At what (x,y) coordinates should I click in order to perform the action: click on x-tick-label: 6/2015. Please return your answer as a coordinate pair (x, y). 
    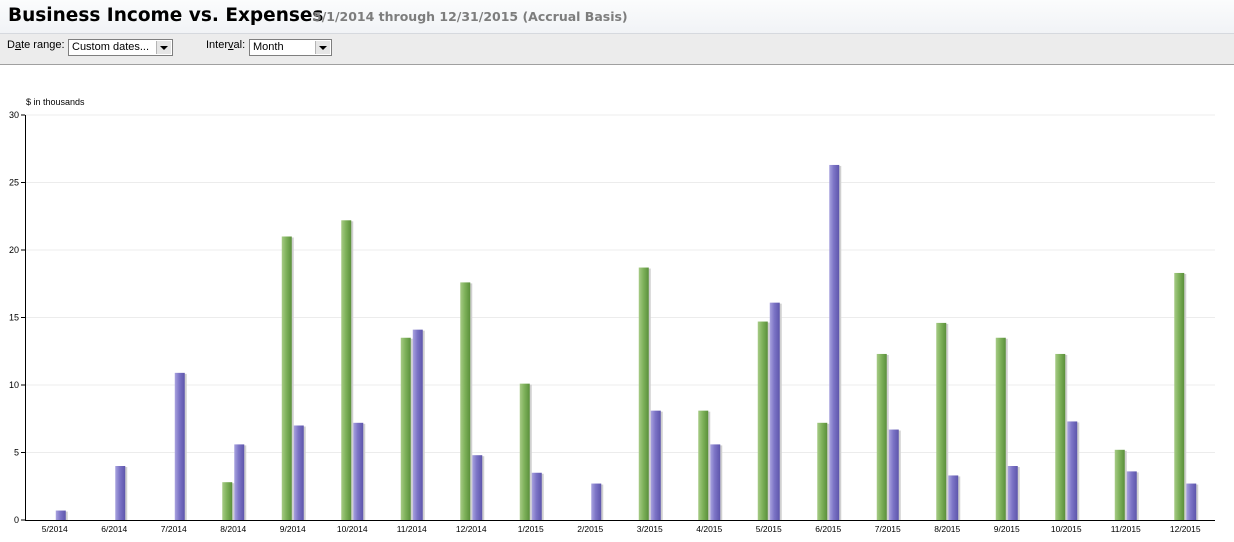
    Looking at the image, I should click on (828, 529).